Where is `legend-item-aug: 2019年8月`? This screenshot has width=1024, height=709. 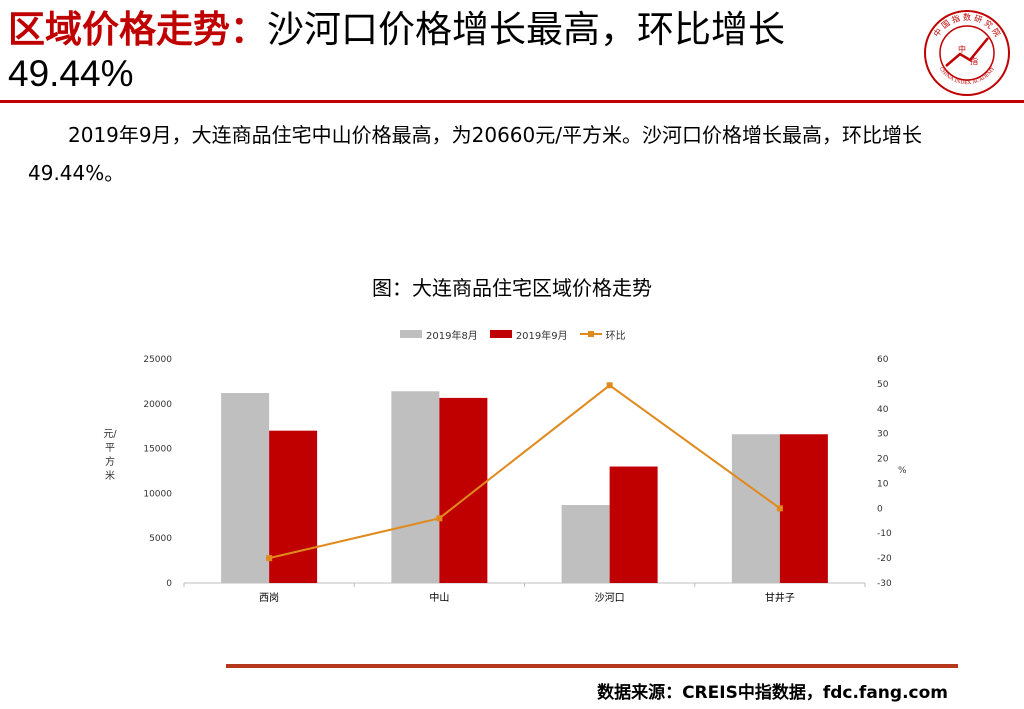 legend-item-aug: 2019年8月 is located at coordinates (439, 334).